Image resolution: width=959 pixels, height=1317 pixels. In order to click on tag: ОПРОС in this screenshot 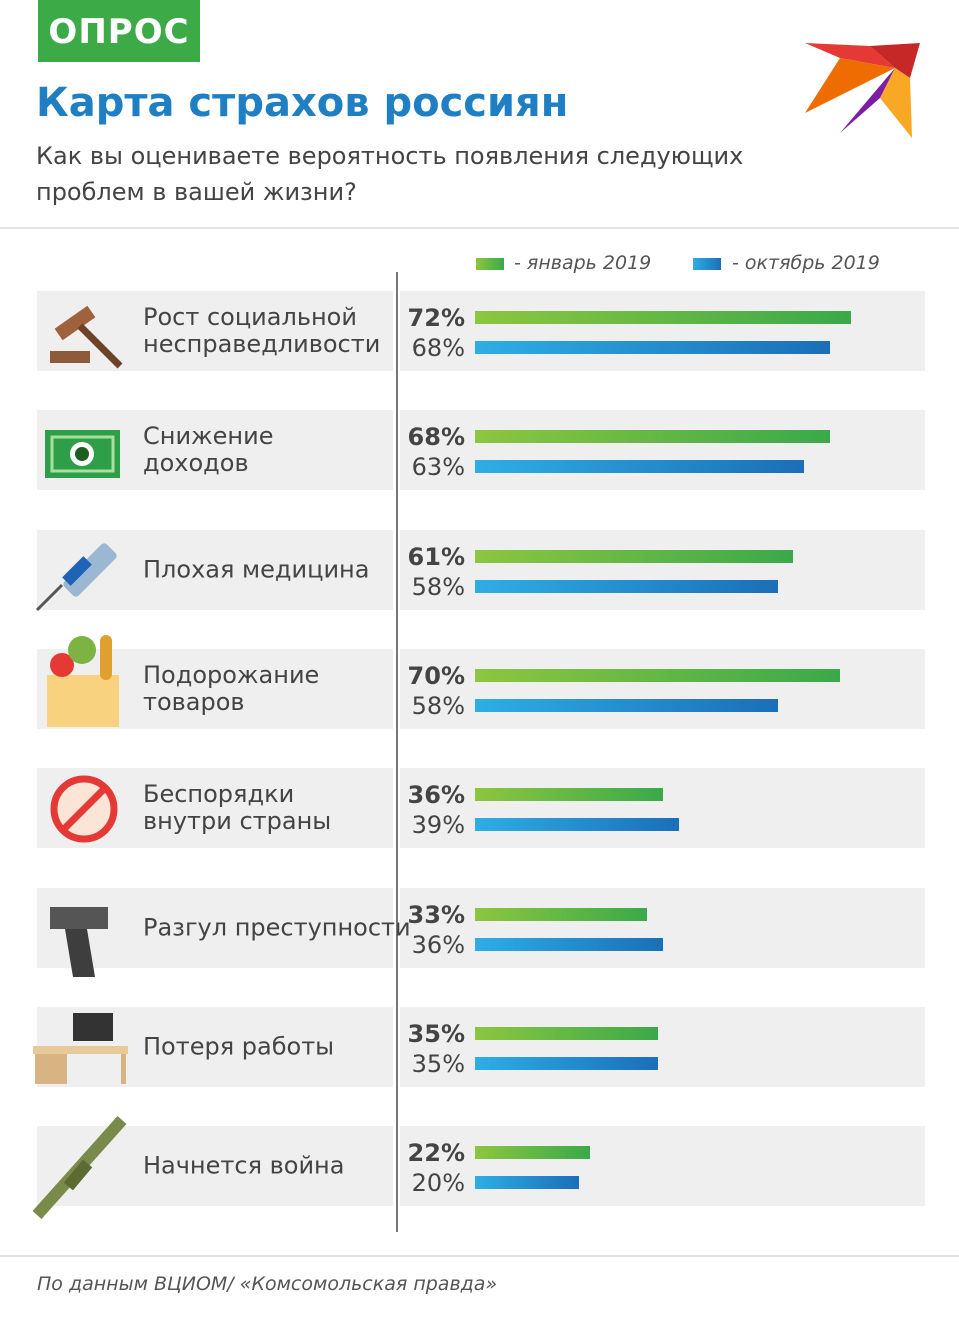, I will do `click(119, 31)`.